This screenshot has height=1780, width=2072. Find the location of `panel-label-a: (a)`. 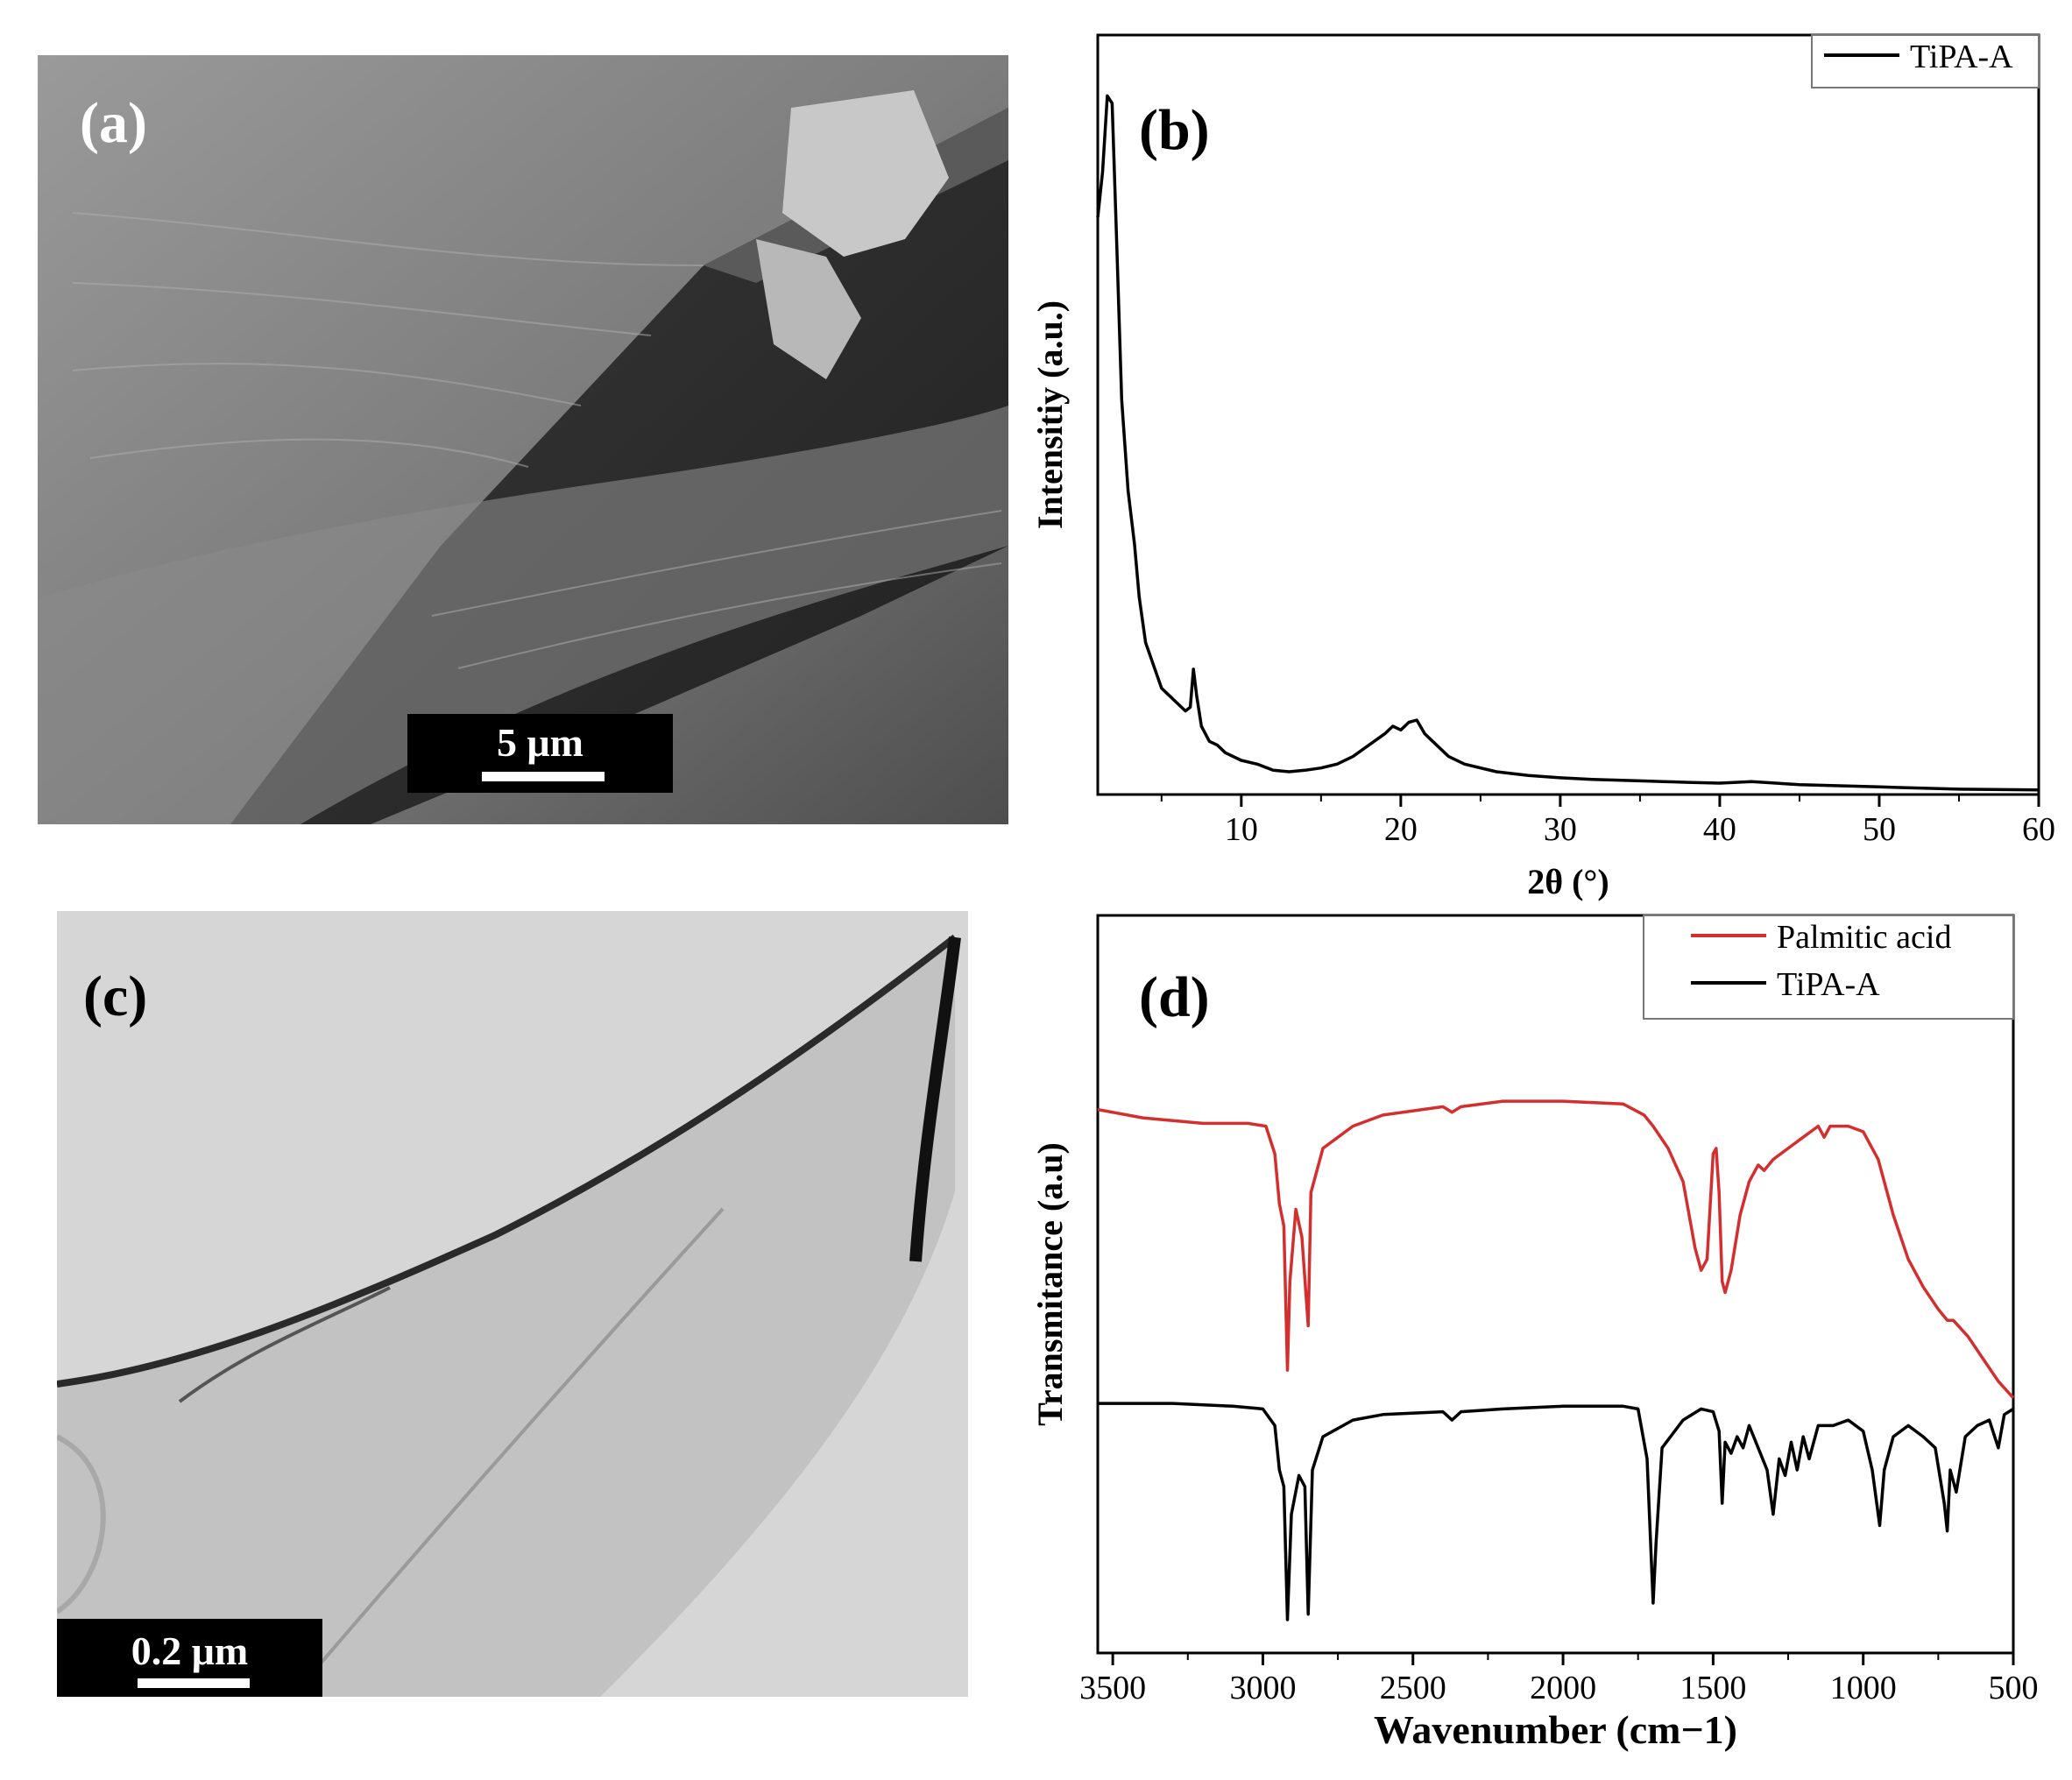

panel-label-a: (a) is located at coordinates (113, 123).